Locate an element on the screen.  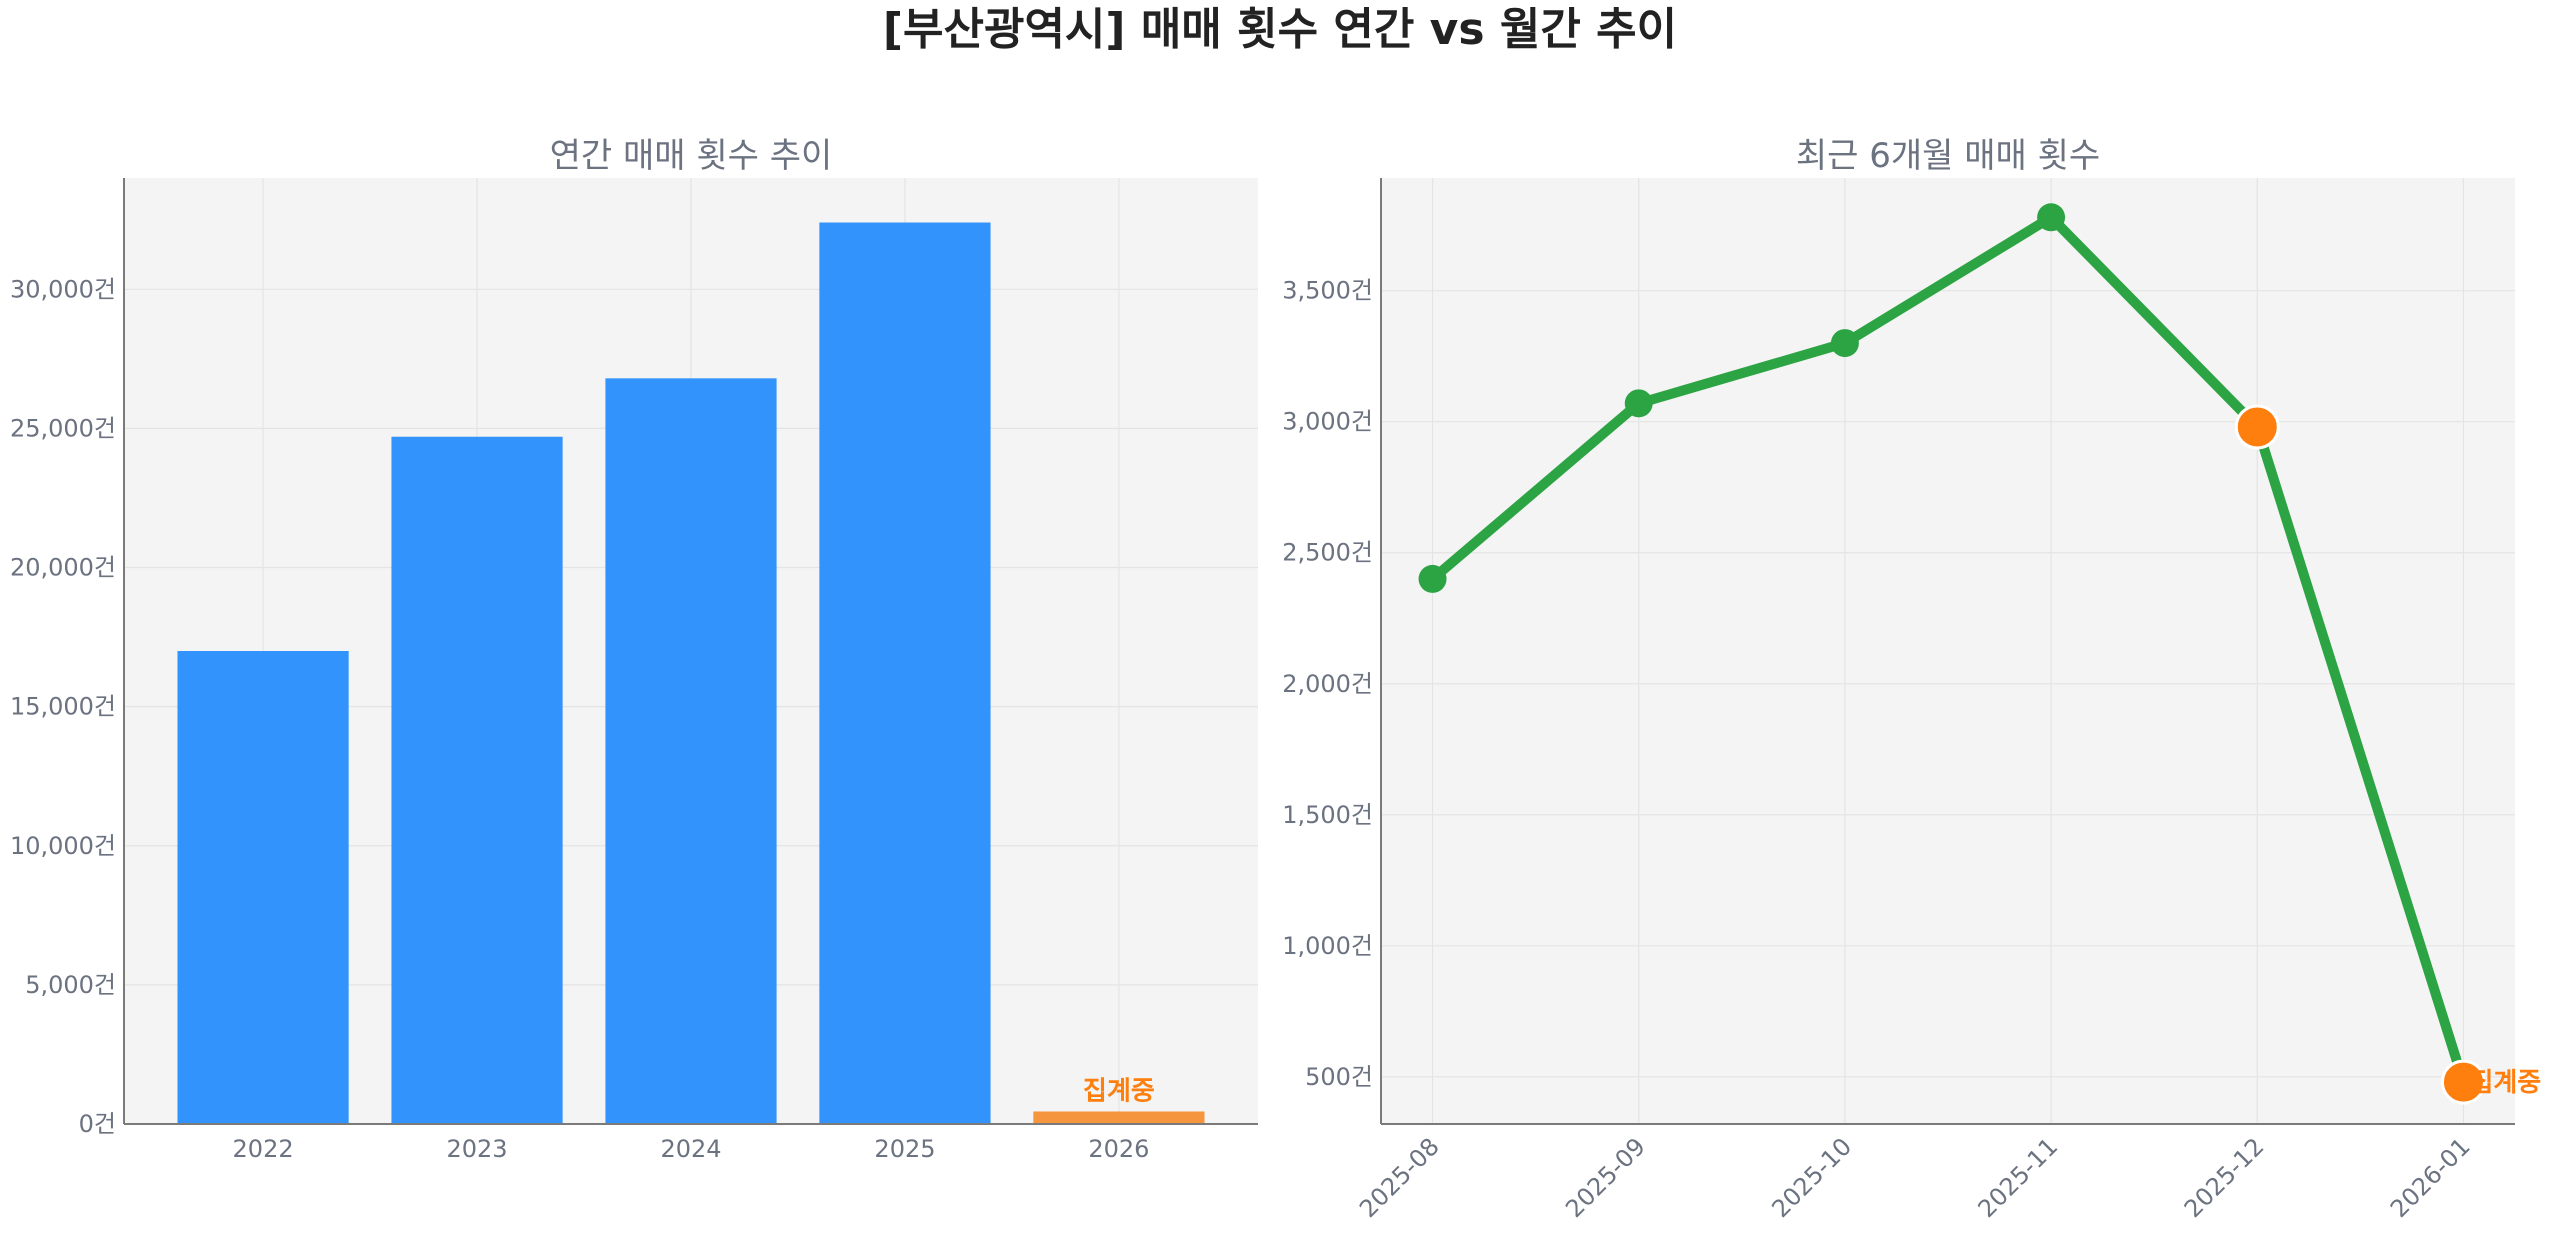
annual-x-tick-labels: 2022 2023 2024 2025 2026 is located at coordinates (691, 1149).